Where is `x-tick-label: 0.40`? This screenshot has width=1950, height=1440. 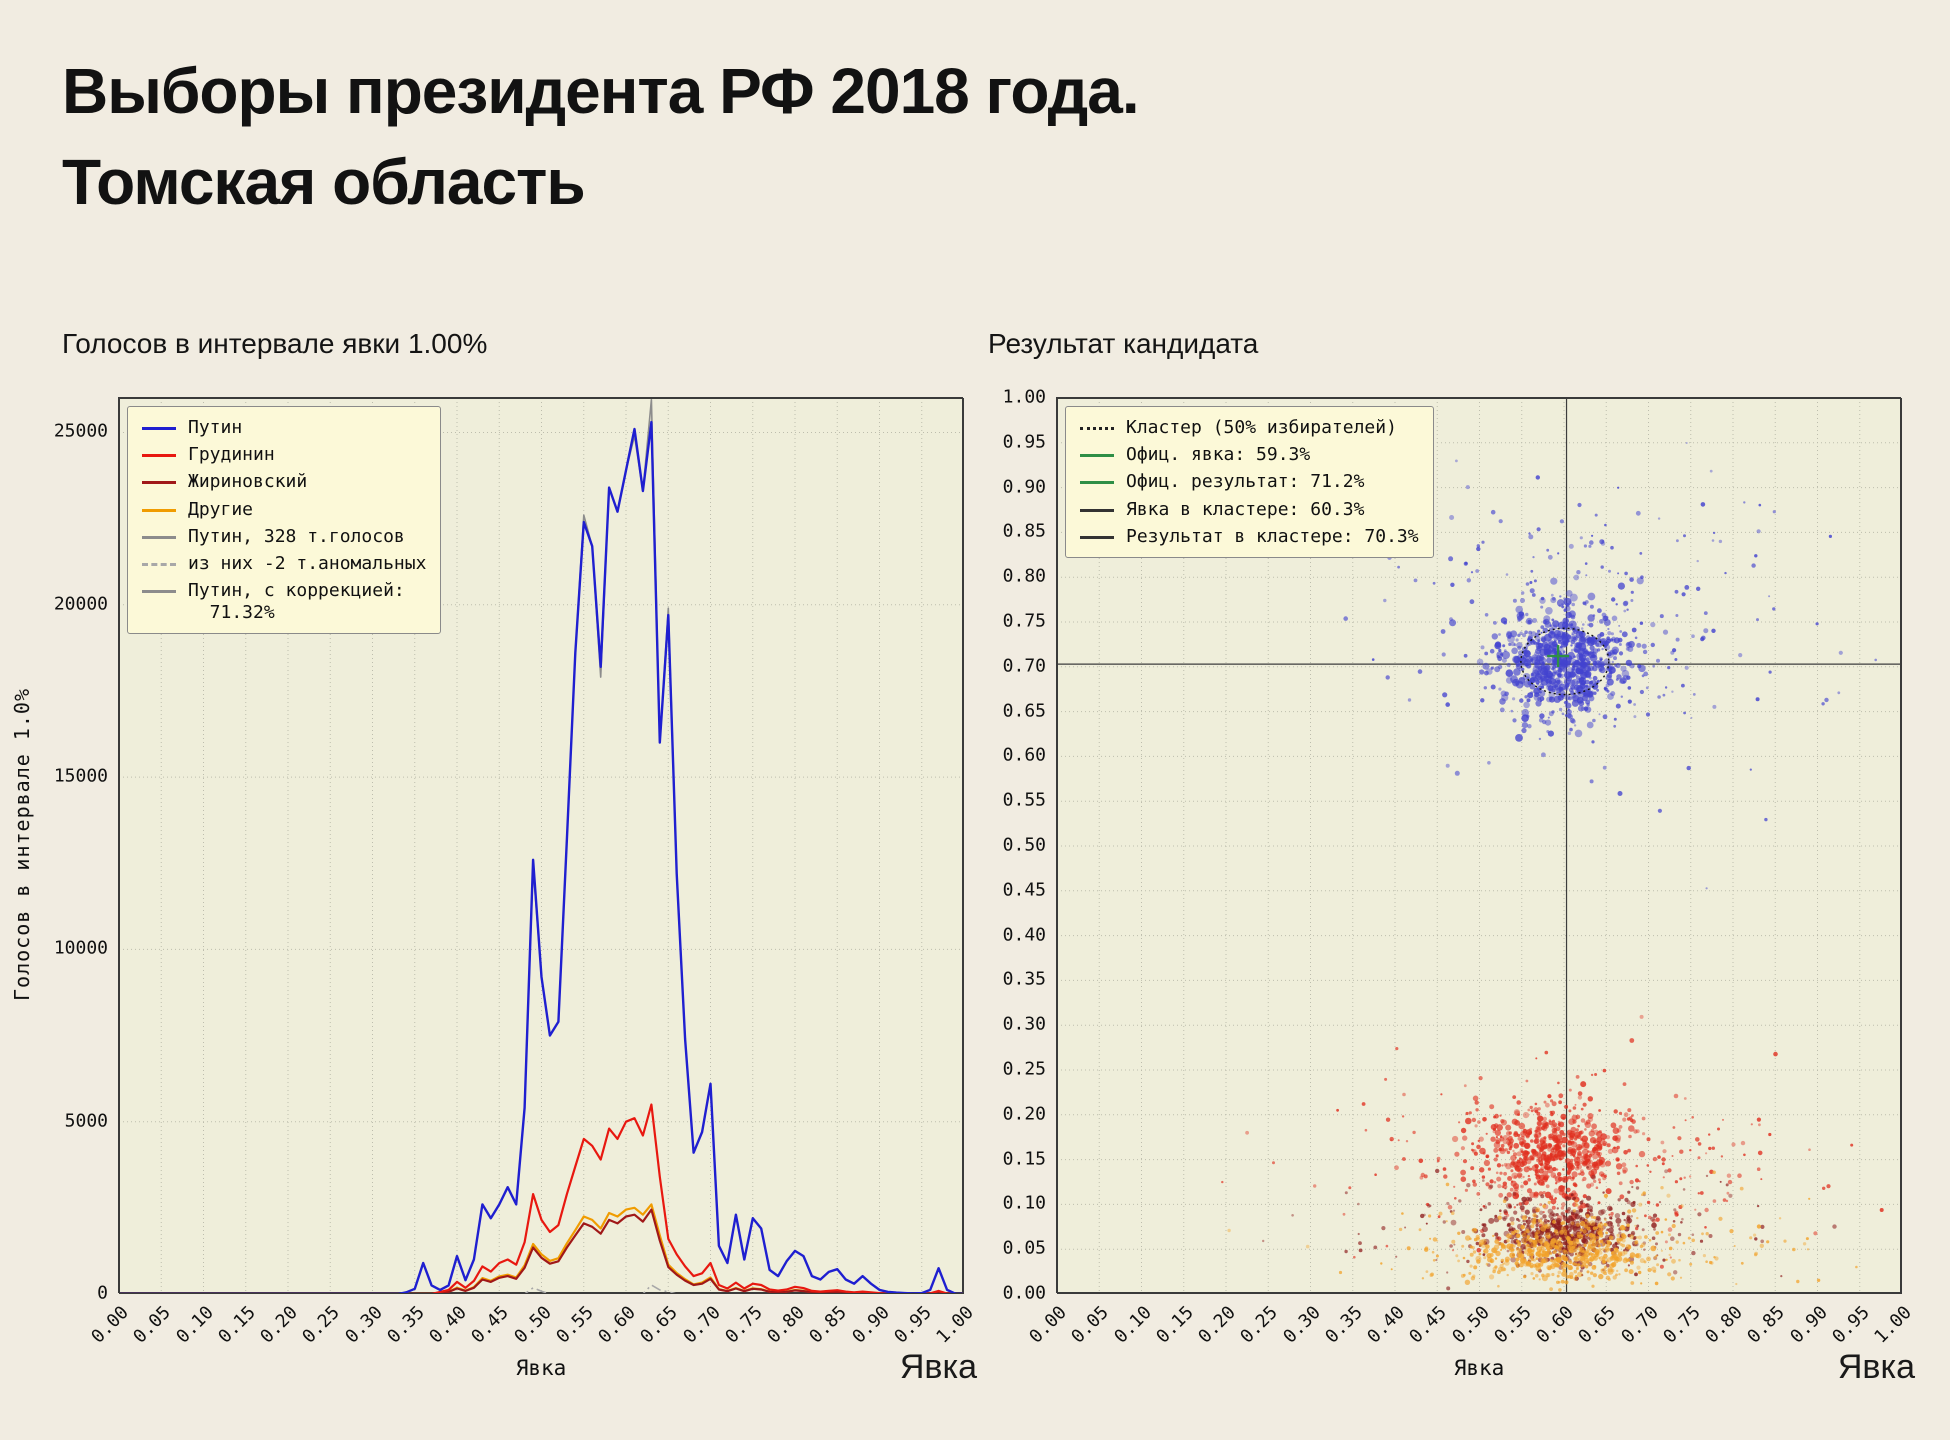 x-tick-label: 0.40 is located at coordinates (448, 1325).